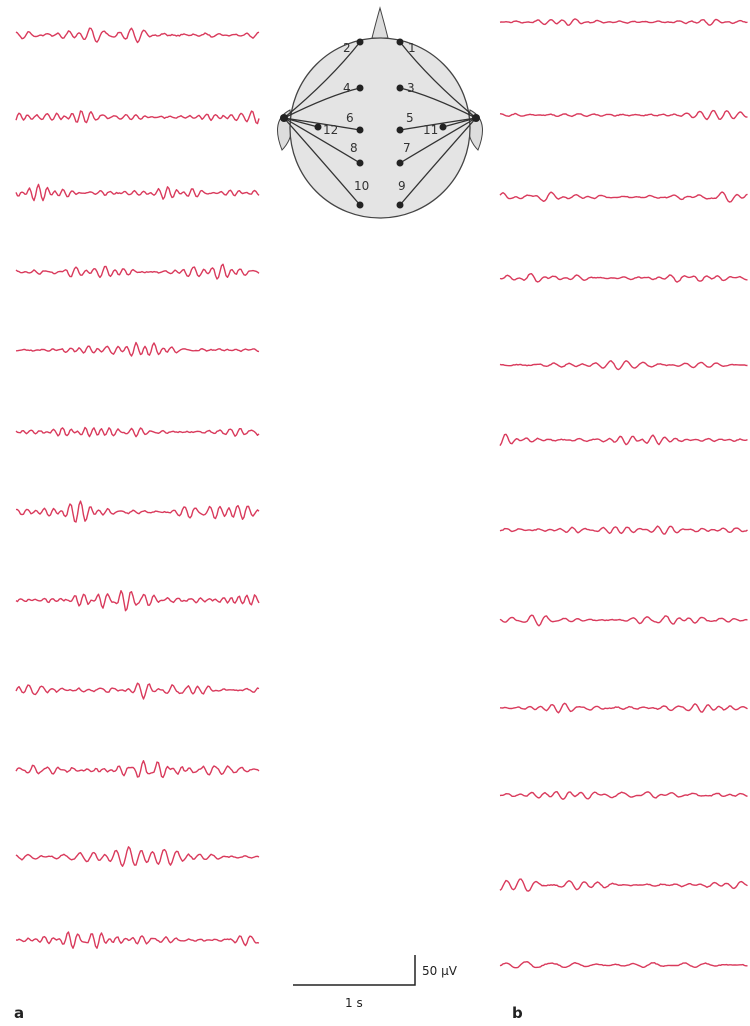 The width and height of the screenshot is (750, 1026). What do you see at coordinates (517, 1013) in the screenshot?
I see `panel-label: b` at bounding box center [517, 1013].